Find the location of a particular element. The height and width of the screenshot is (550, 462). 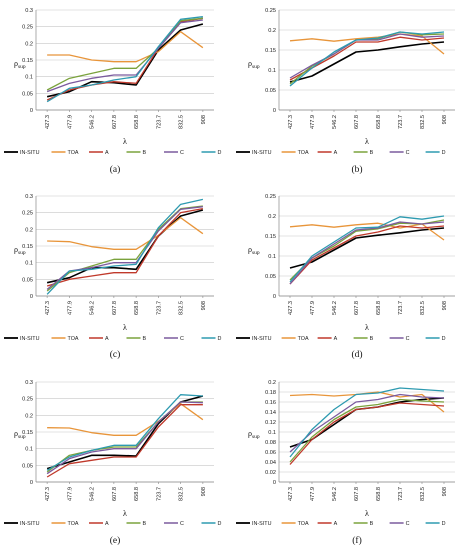

y-tick-label: 0.02 is located at coordinates (270, 473).